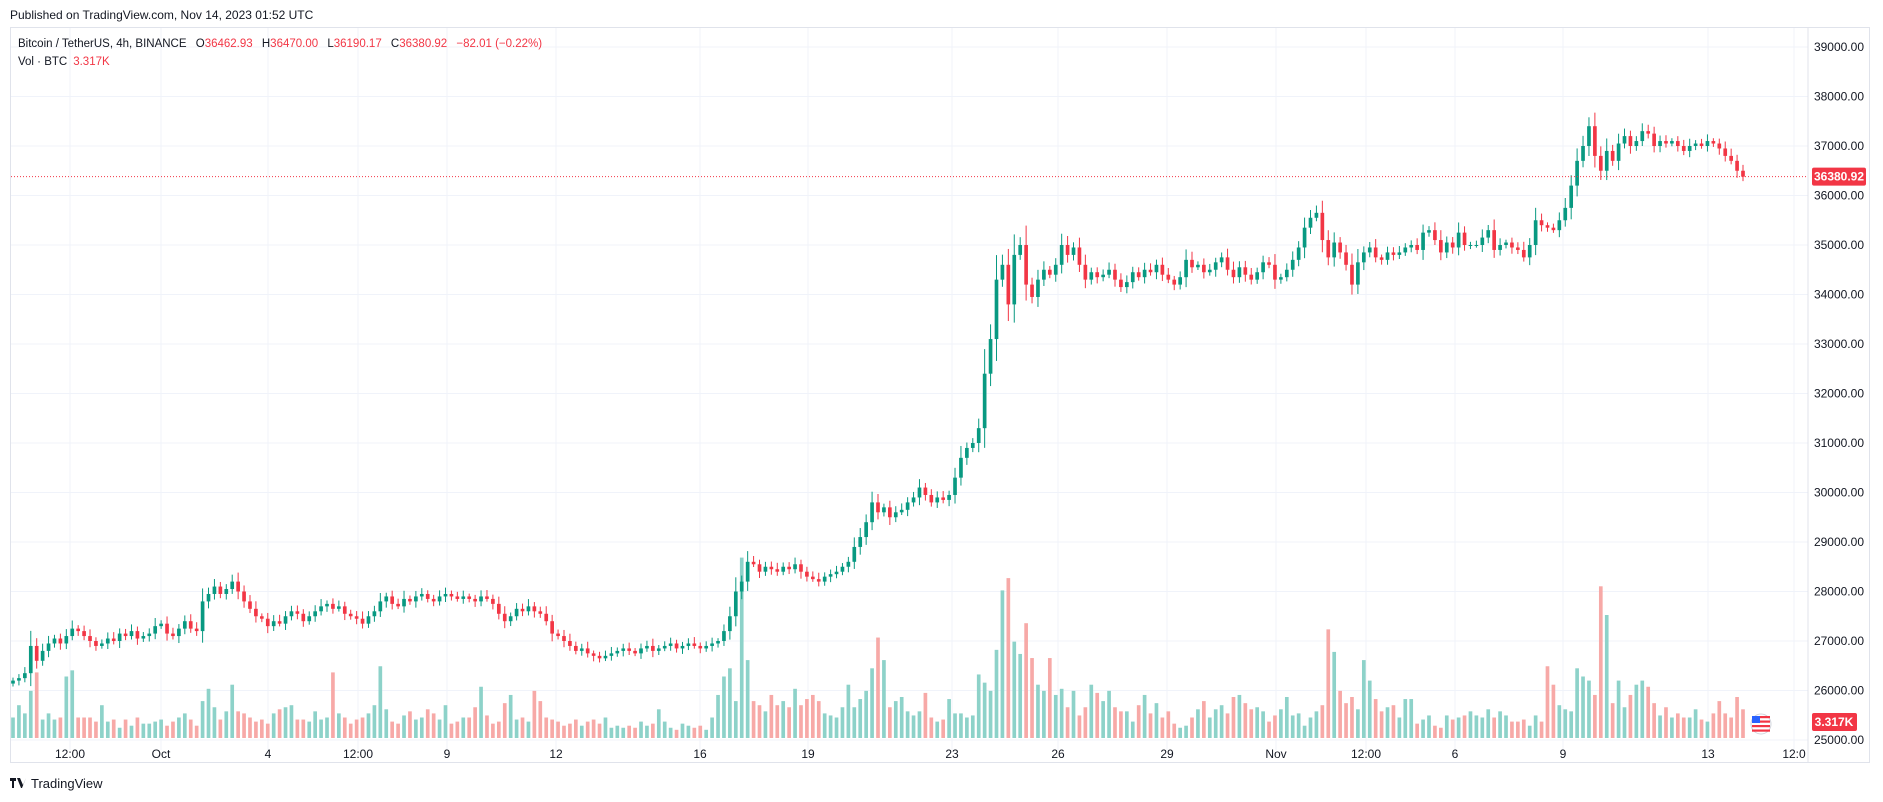 This screenshot has height=802, width=1883. What do you see at coordinates (556, 754) in the screenshot?
I see `x-tick-label: 12` at bounding box center [556, 754].